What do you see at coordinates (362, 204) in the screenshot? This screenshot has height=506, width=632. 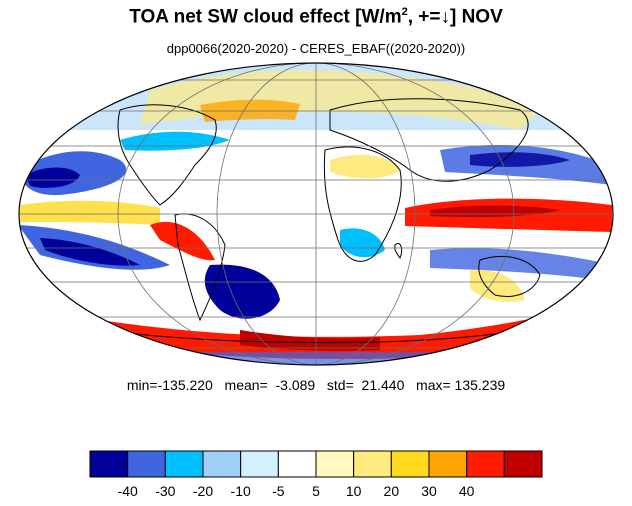 I see `coastline-africa` at bounding box center [362, 204].